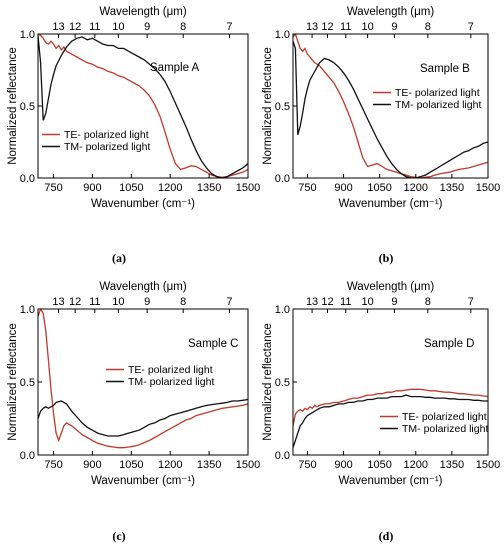 The image size is (504, 550). I want to click on panel-caption: (b), so click(386, 258).